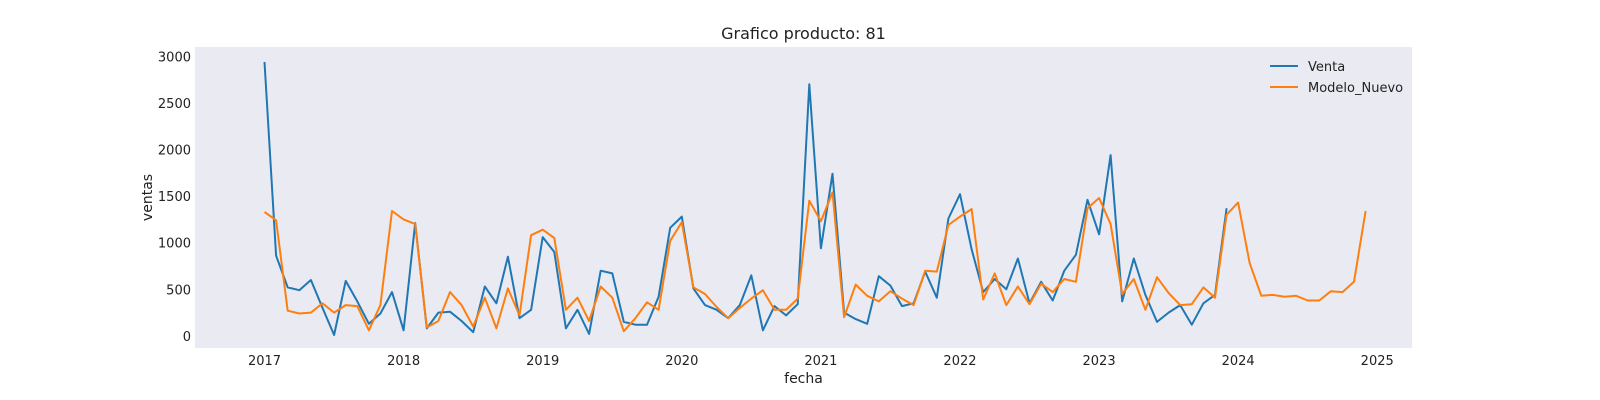 Image resolution: width=1600 pixels, height=400 pixels. I want to click on legend-label-modelo-nuevo: Modelo_Nuevo, so click(1355, 88).